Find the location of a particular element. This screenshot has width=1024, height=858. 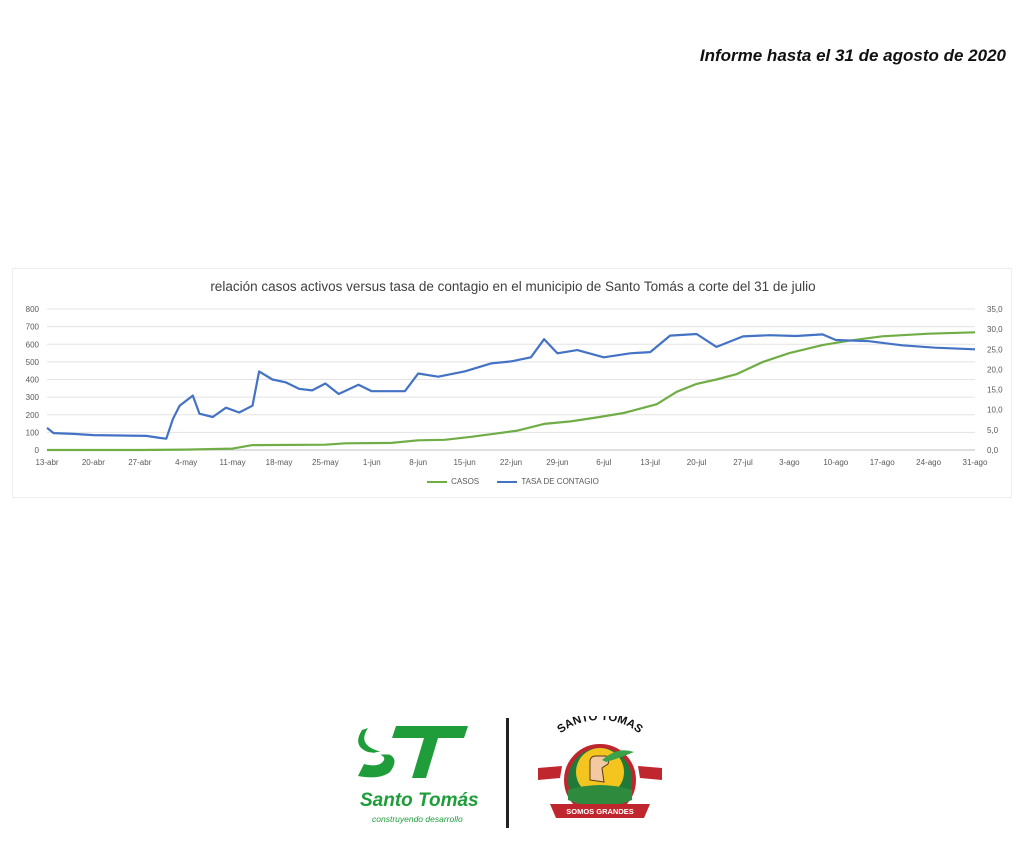

legend-swatch-tasa is located at coordinates (507, 481).